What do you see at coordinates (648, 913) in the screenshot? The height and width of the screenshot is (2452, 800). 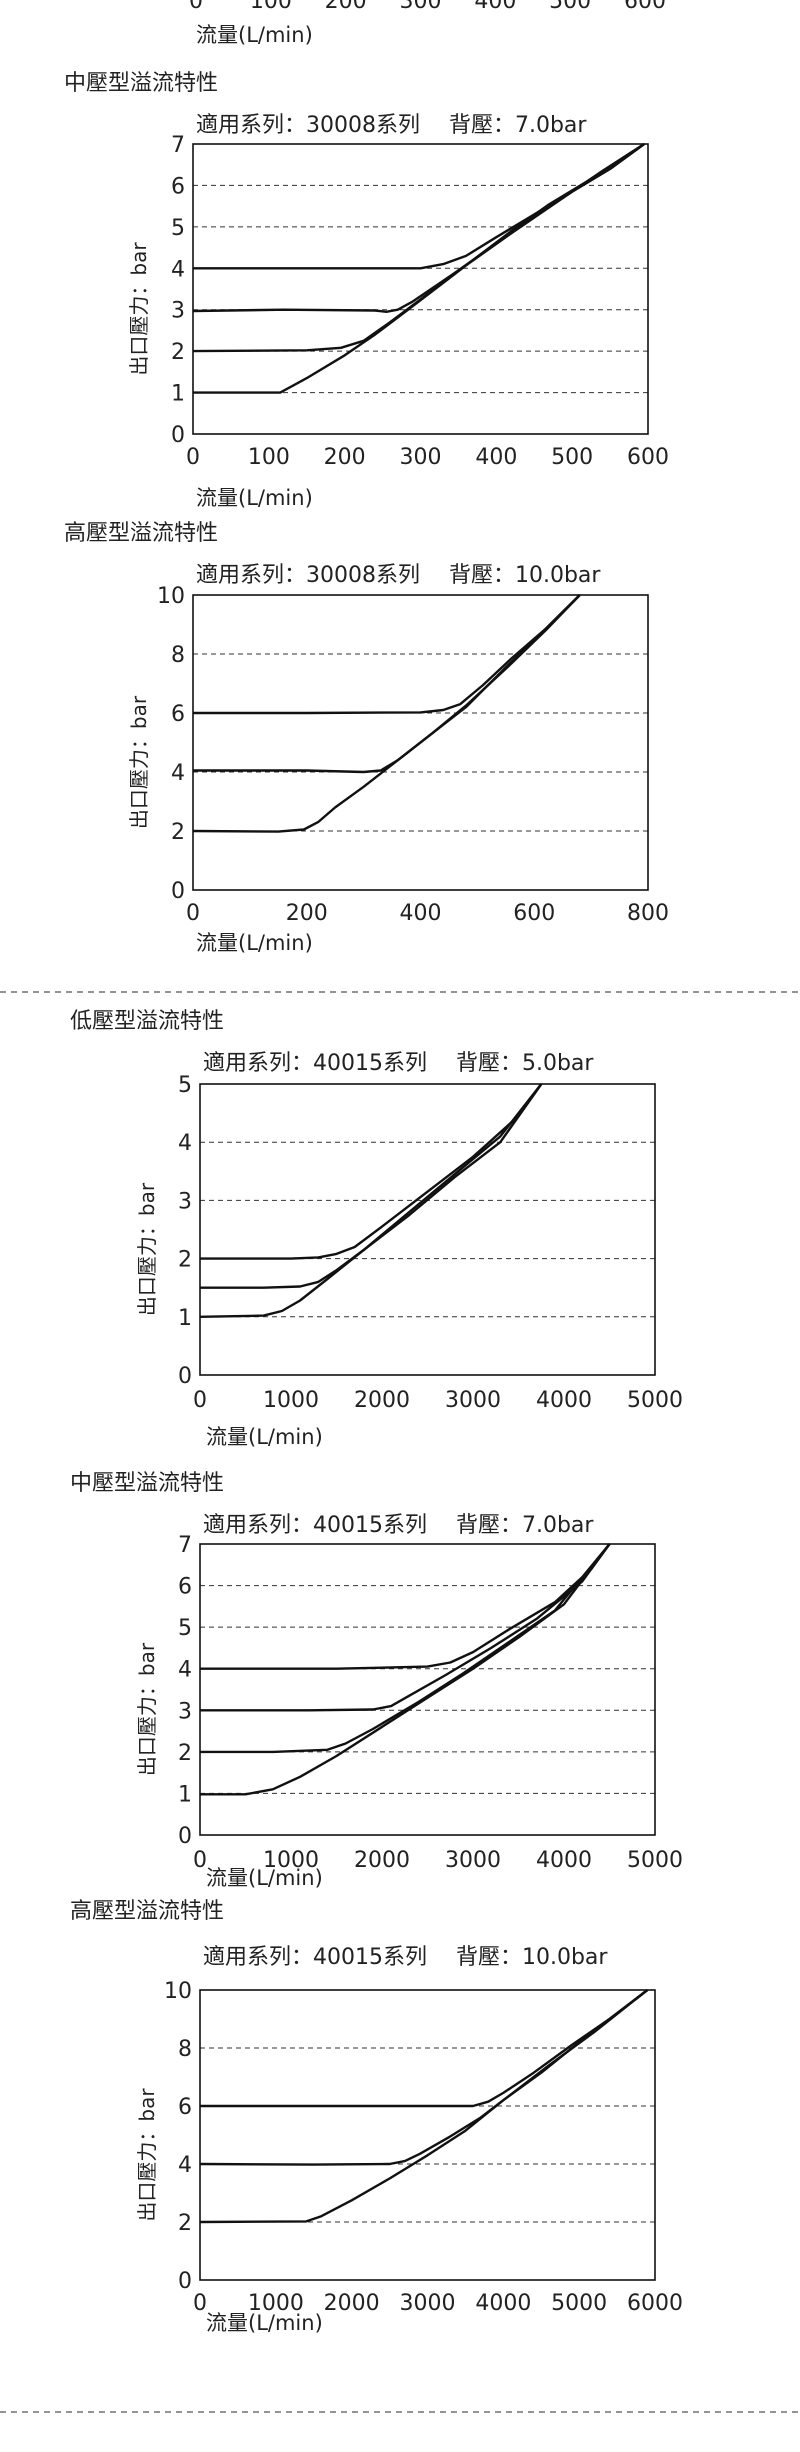 I see `x-tick-label: 800` at bounding box center [648, 913].